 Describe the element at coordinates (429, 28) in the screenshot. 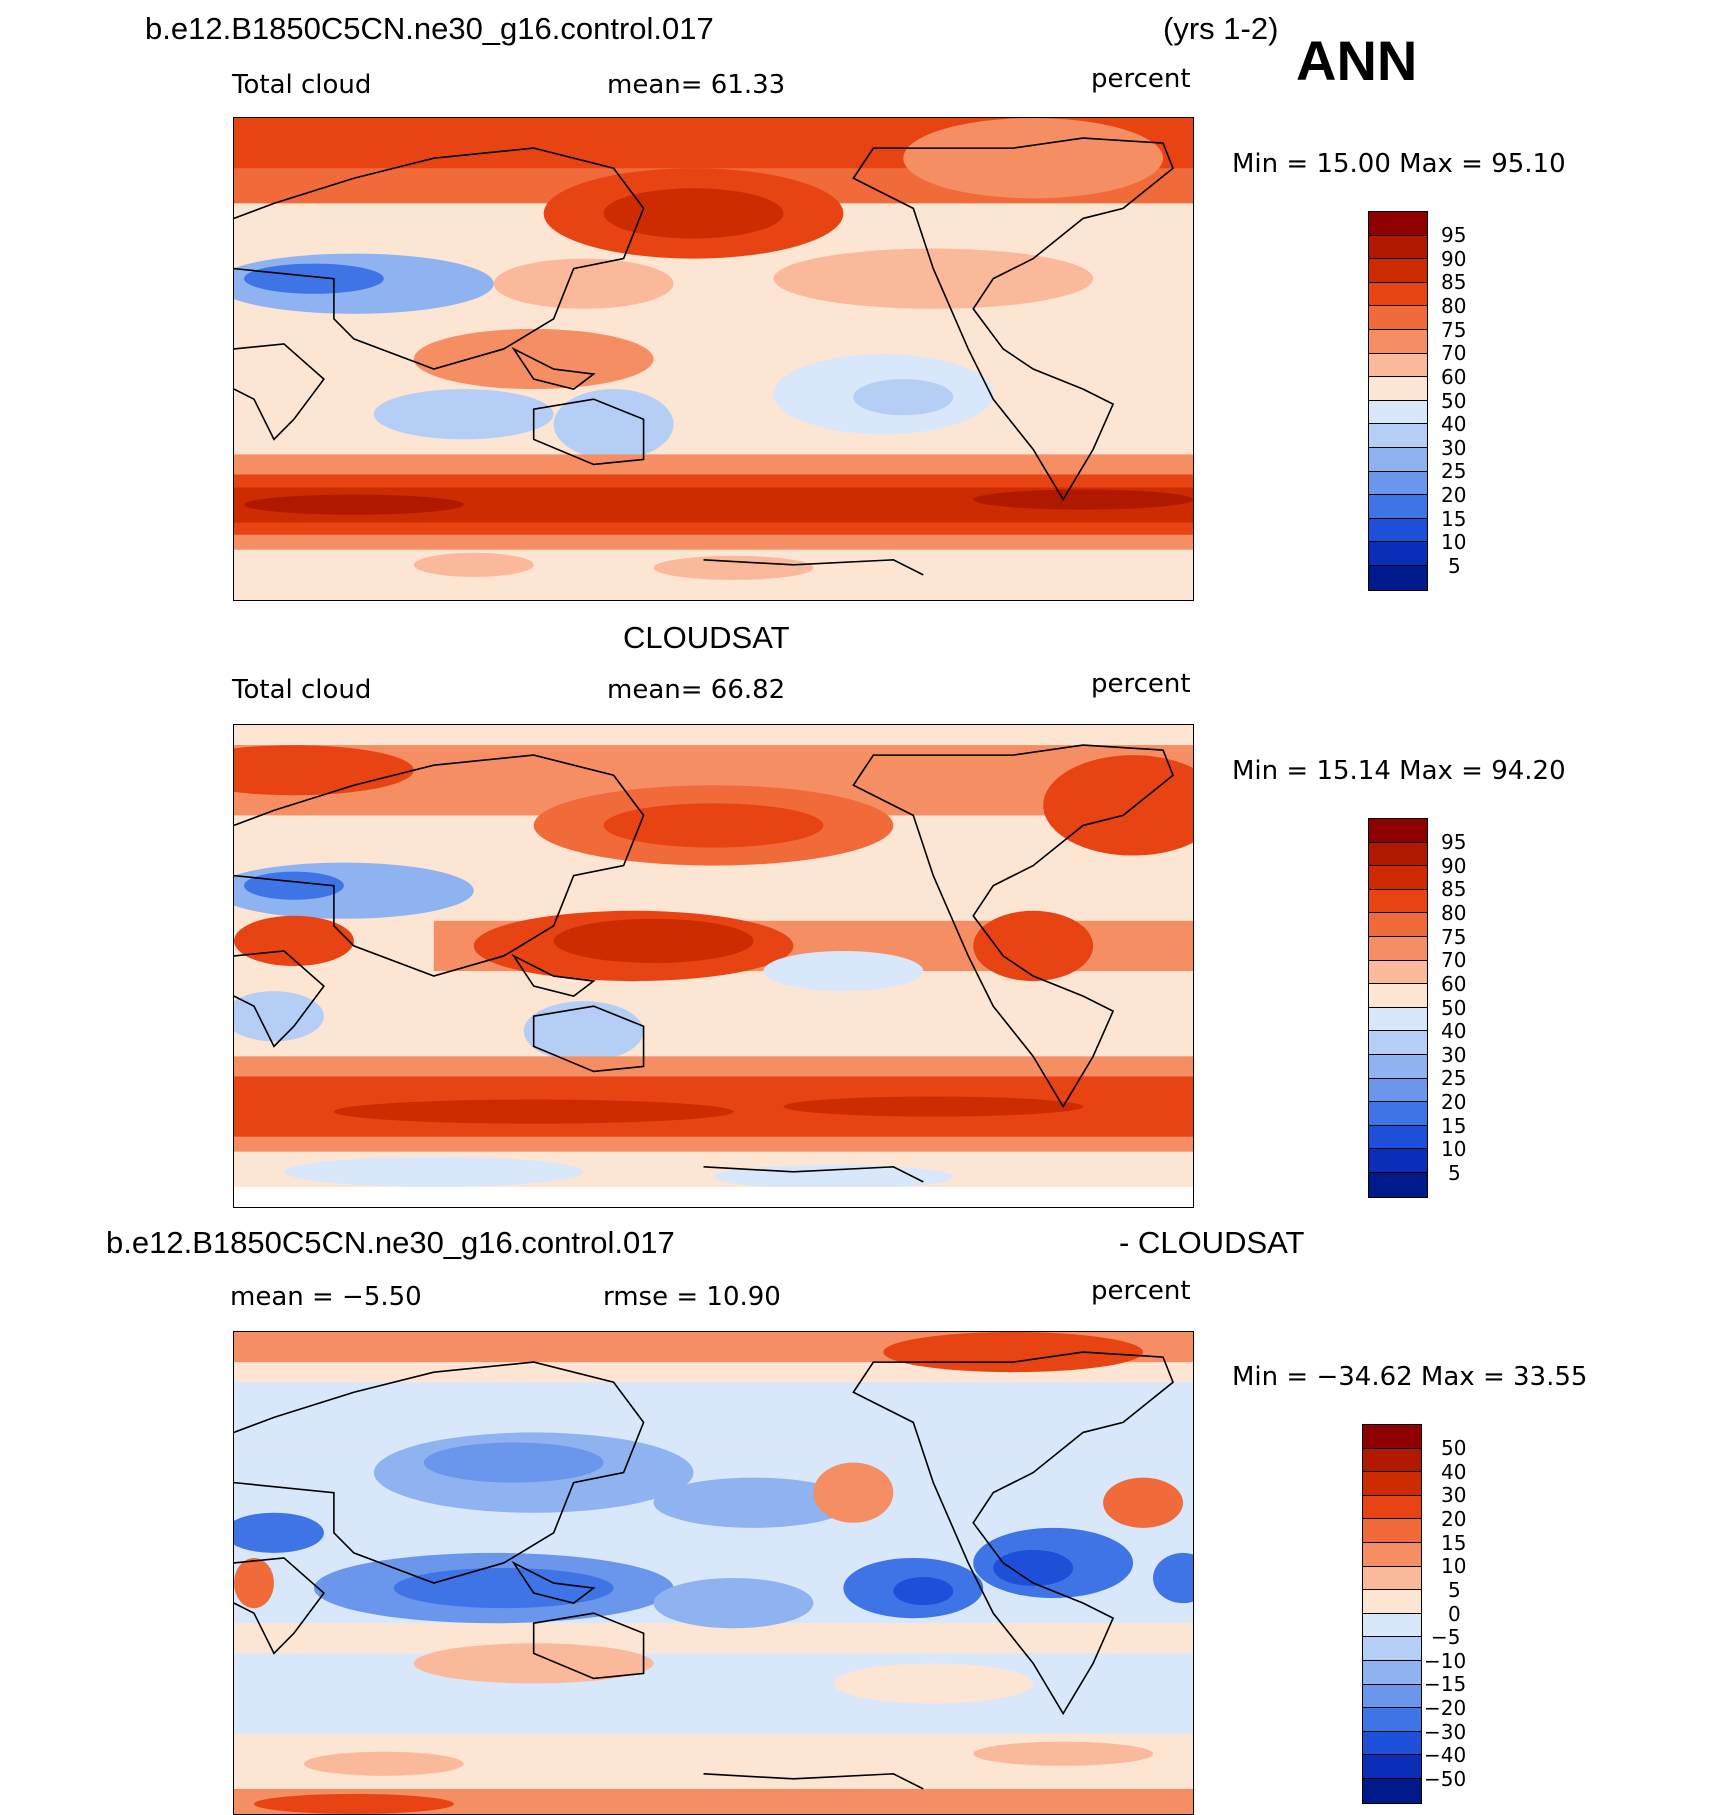

I see `case-name-title: b.e12.B1850C5CN.ne30_g16.control.017` at that location.